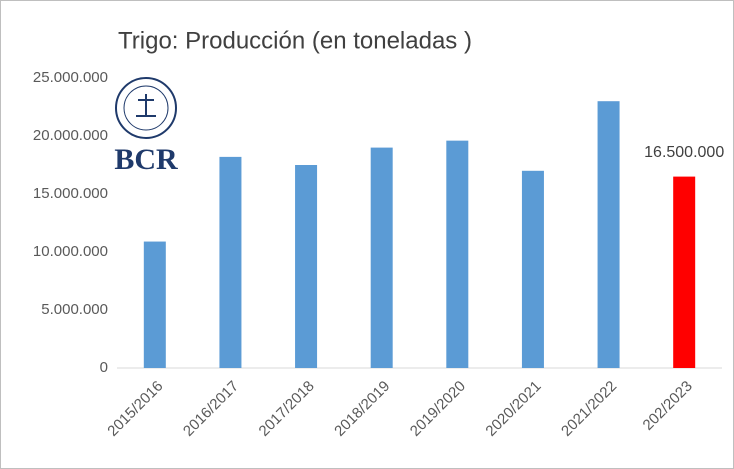 This screenshot has width=734, height=469. Describe the element at coordinates (74, 309) in the screenshot. I see `y-tick-label: 5.000.000` at that location.